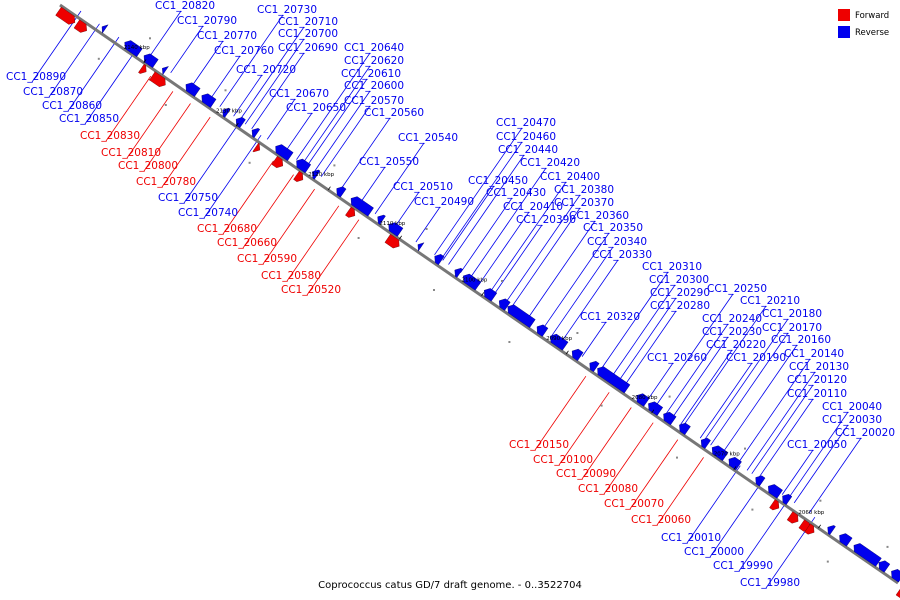 This screenshot has height=600, width=900. Describe the element at coordinates (732, 332) in the screenshot. I see `gene-label: CC1_20230` at that location.